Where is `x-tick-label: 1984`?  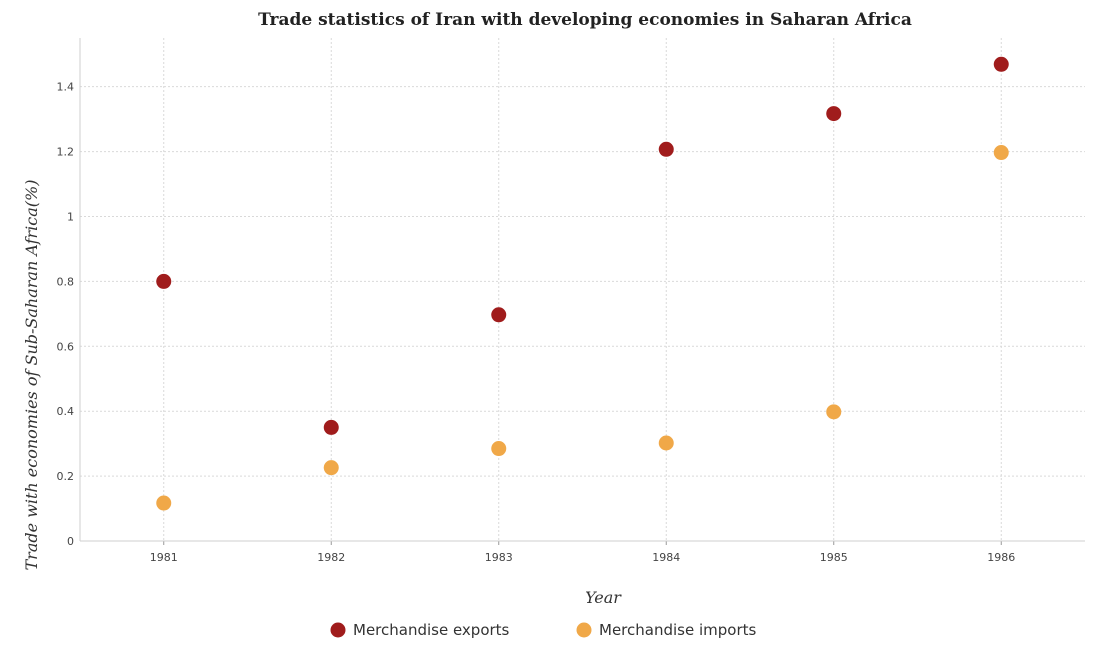
x-tick-label: 1984 is located at coordinates (666, 557).